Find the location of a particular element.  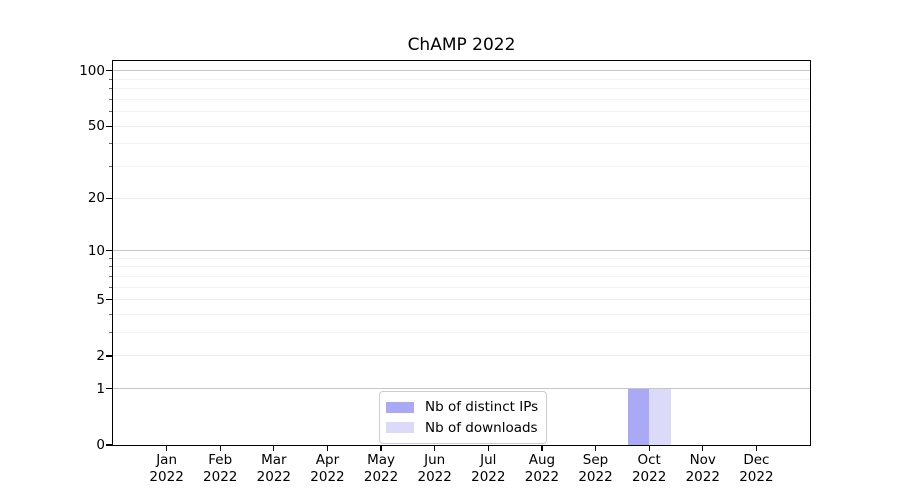

x-tick-month: Aug is located at coordinates (542, 460).